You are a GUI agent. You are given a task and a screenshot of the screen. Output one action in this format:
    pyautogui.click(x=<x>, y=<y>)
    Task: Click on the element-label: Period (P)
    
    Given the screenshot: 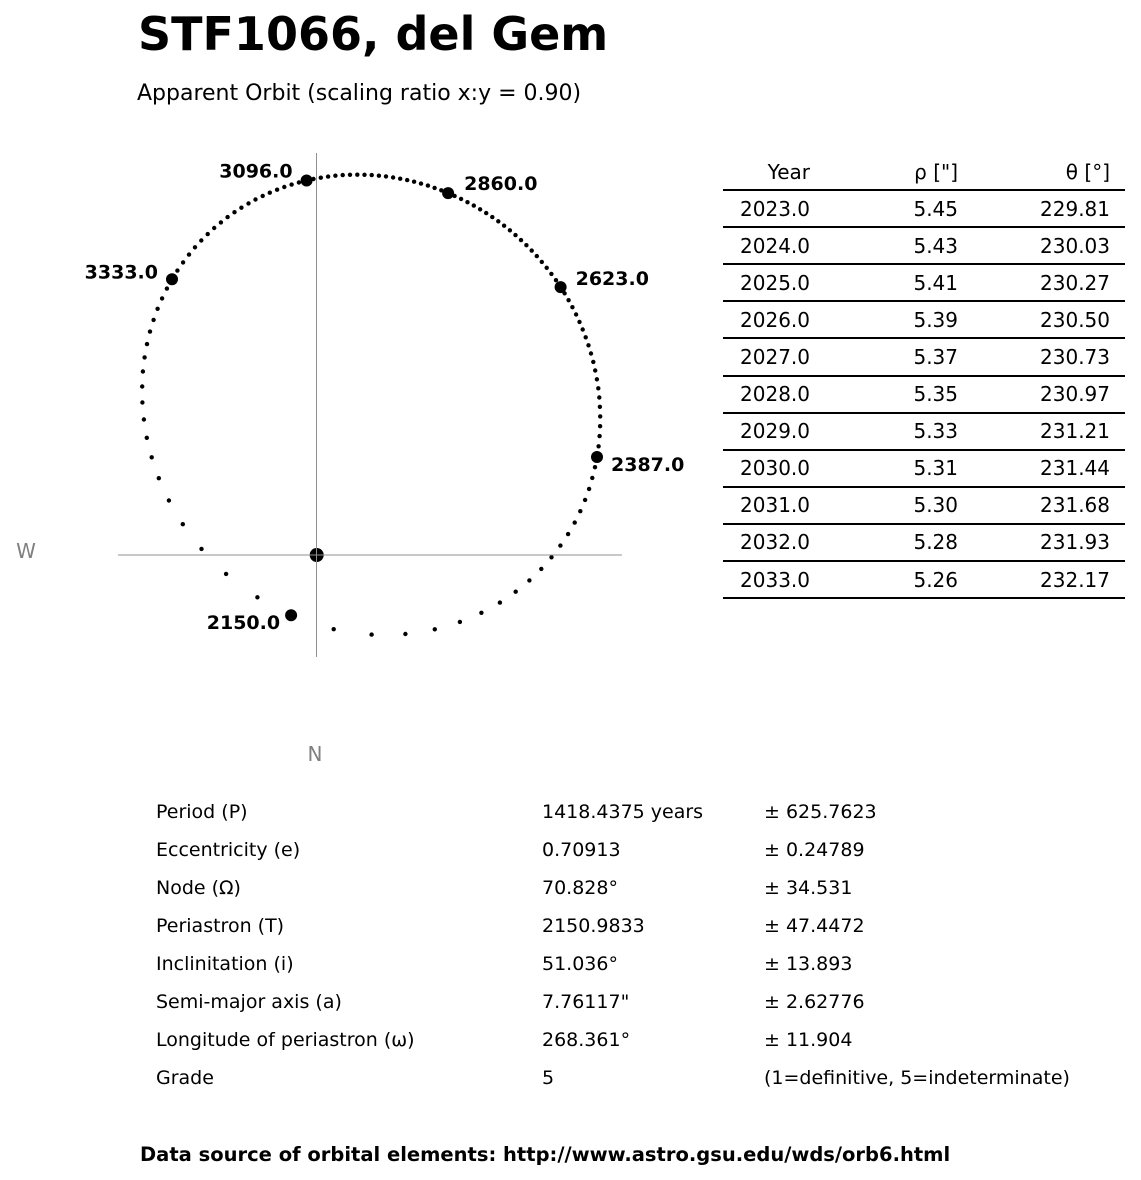 What is the action you would take?
    pyautogui.click(x=202, y=812)
    